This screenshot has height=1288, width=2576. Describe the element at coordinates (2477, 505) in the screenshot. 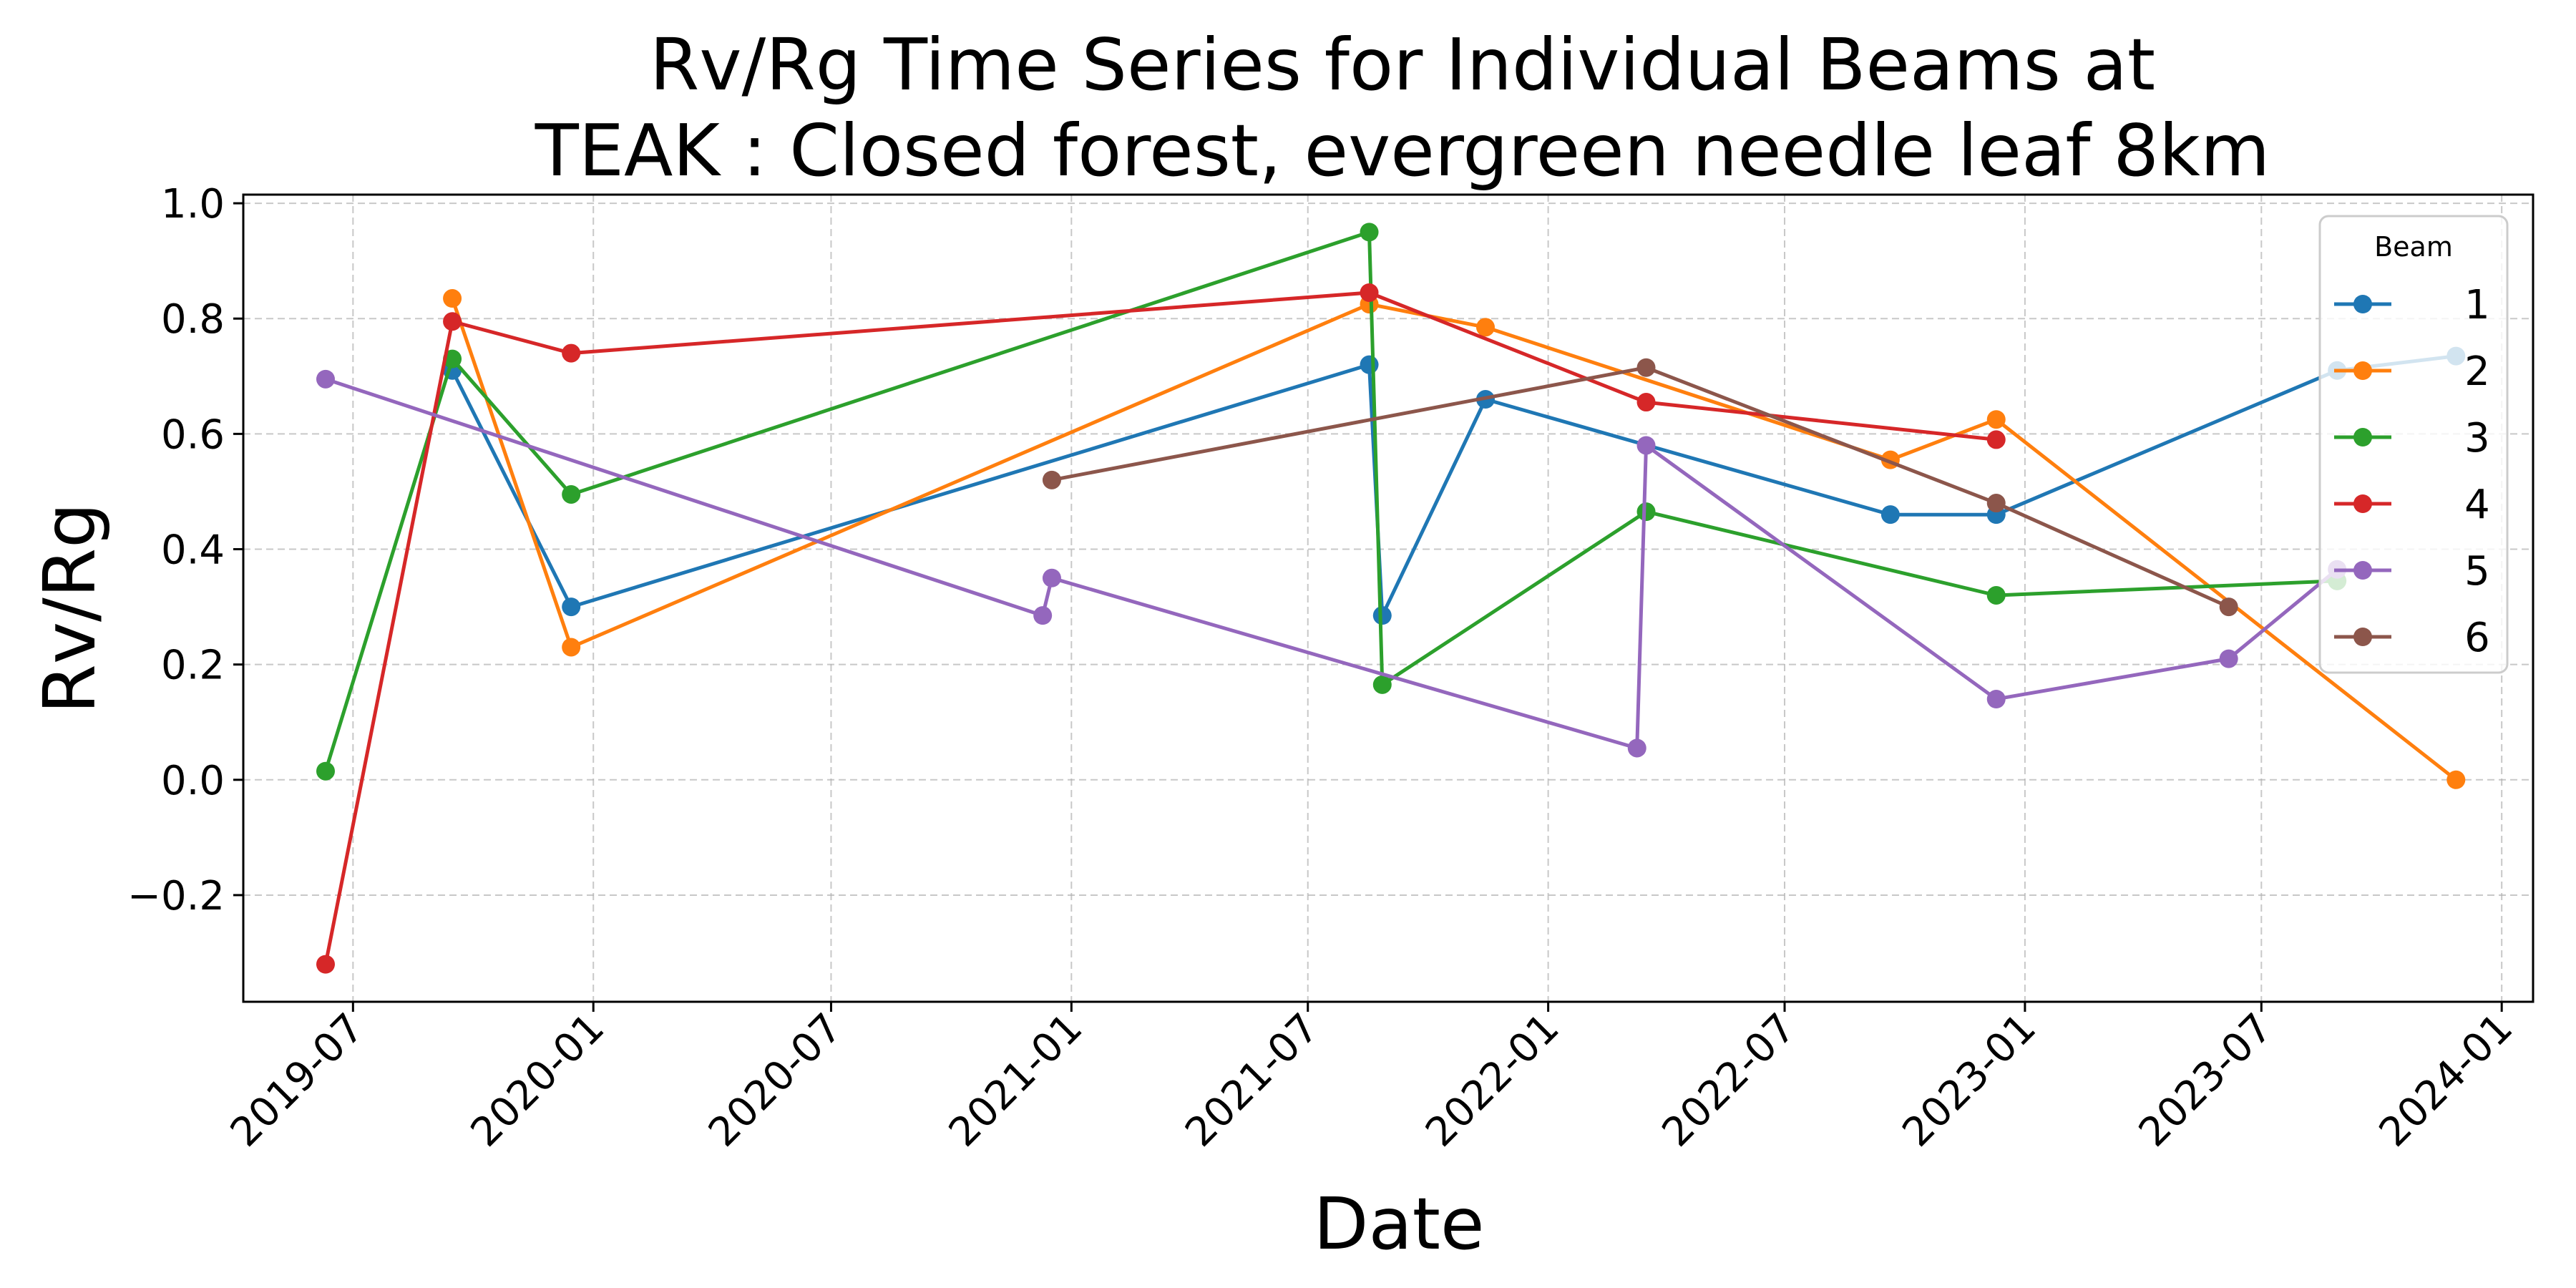

I see `legend-label: 4` at that location.